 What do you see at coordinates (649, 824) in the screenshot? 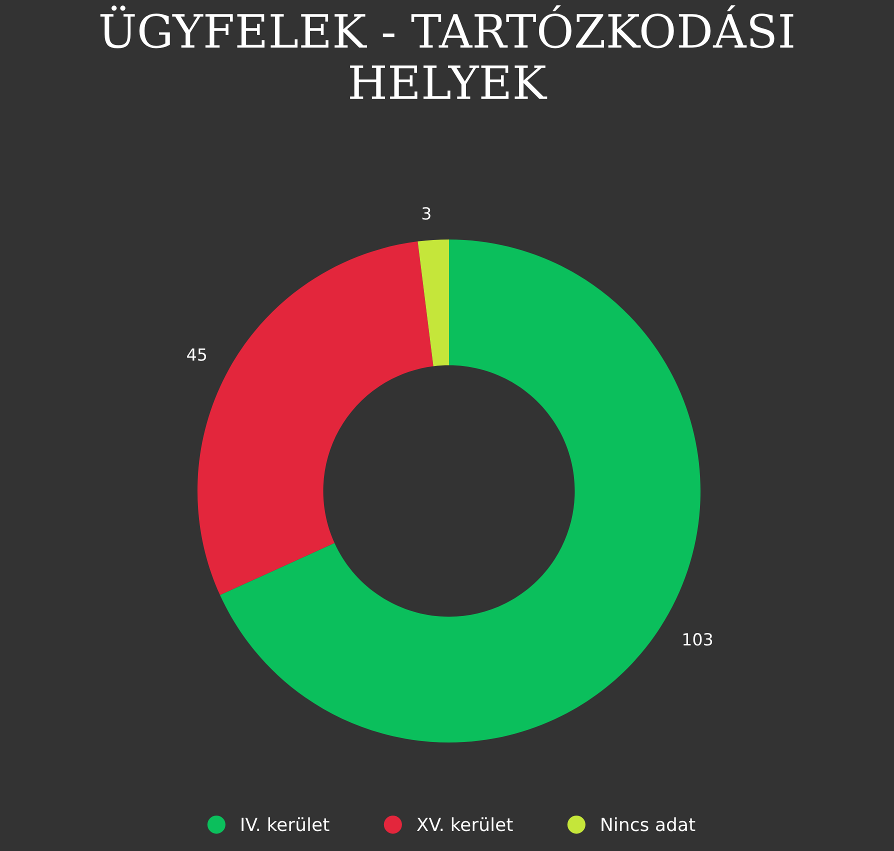
I see `legend-label: Nincs adat` at bounding box center [649, 824].